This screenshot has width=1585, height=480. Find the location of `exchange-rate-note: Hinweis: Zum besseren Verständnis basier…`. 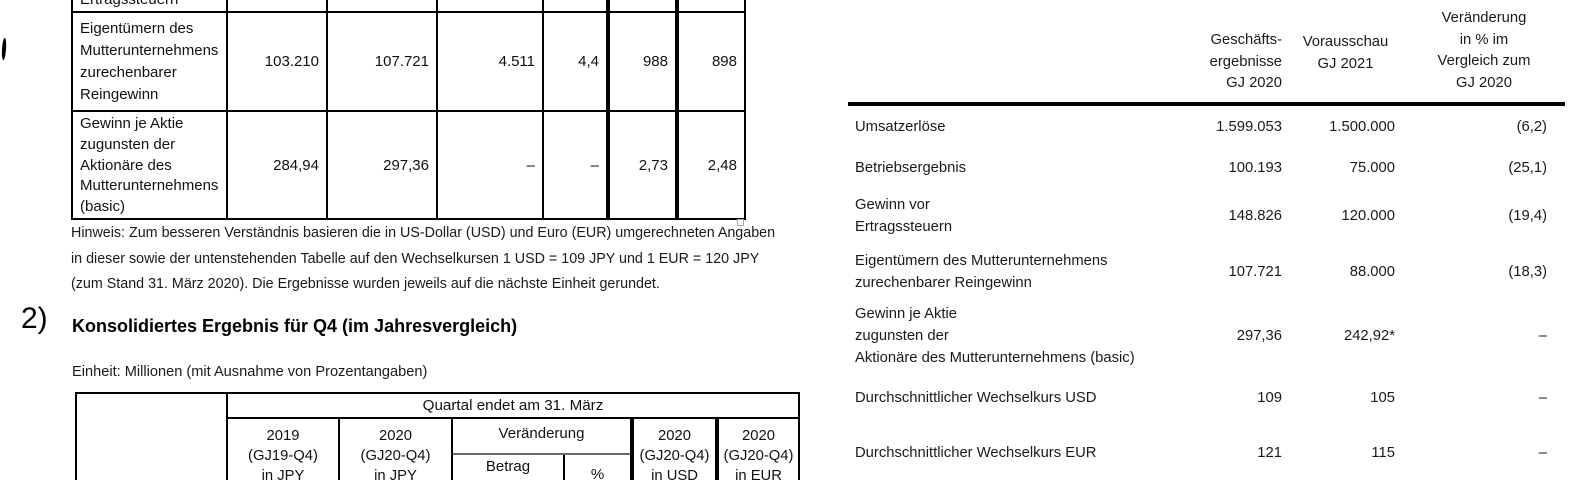

exchange-rate-note: Hinweis: Zum besseren Verständnis basier… is located at coordinates (423, 259).